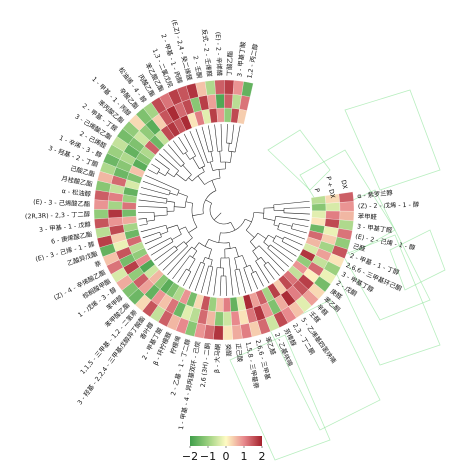 This screenshot has height=469, width=453. I want to click on row-label: β - 大马酮, so click(217, 359).